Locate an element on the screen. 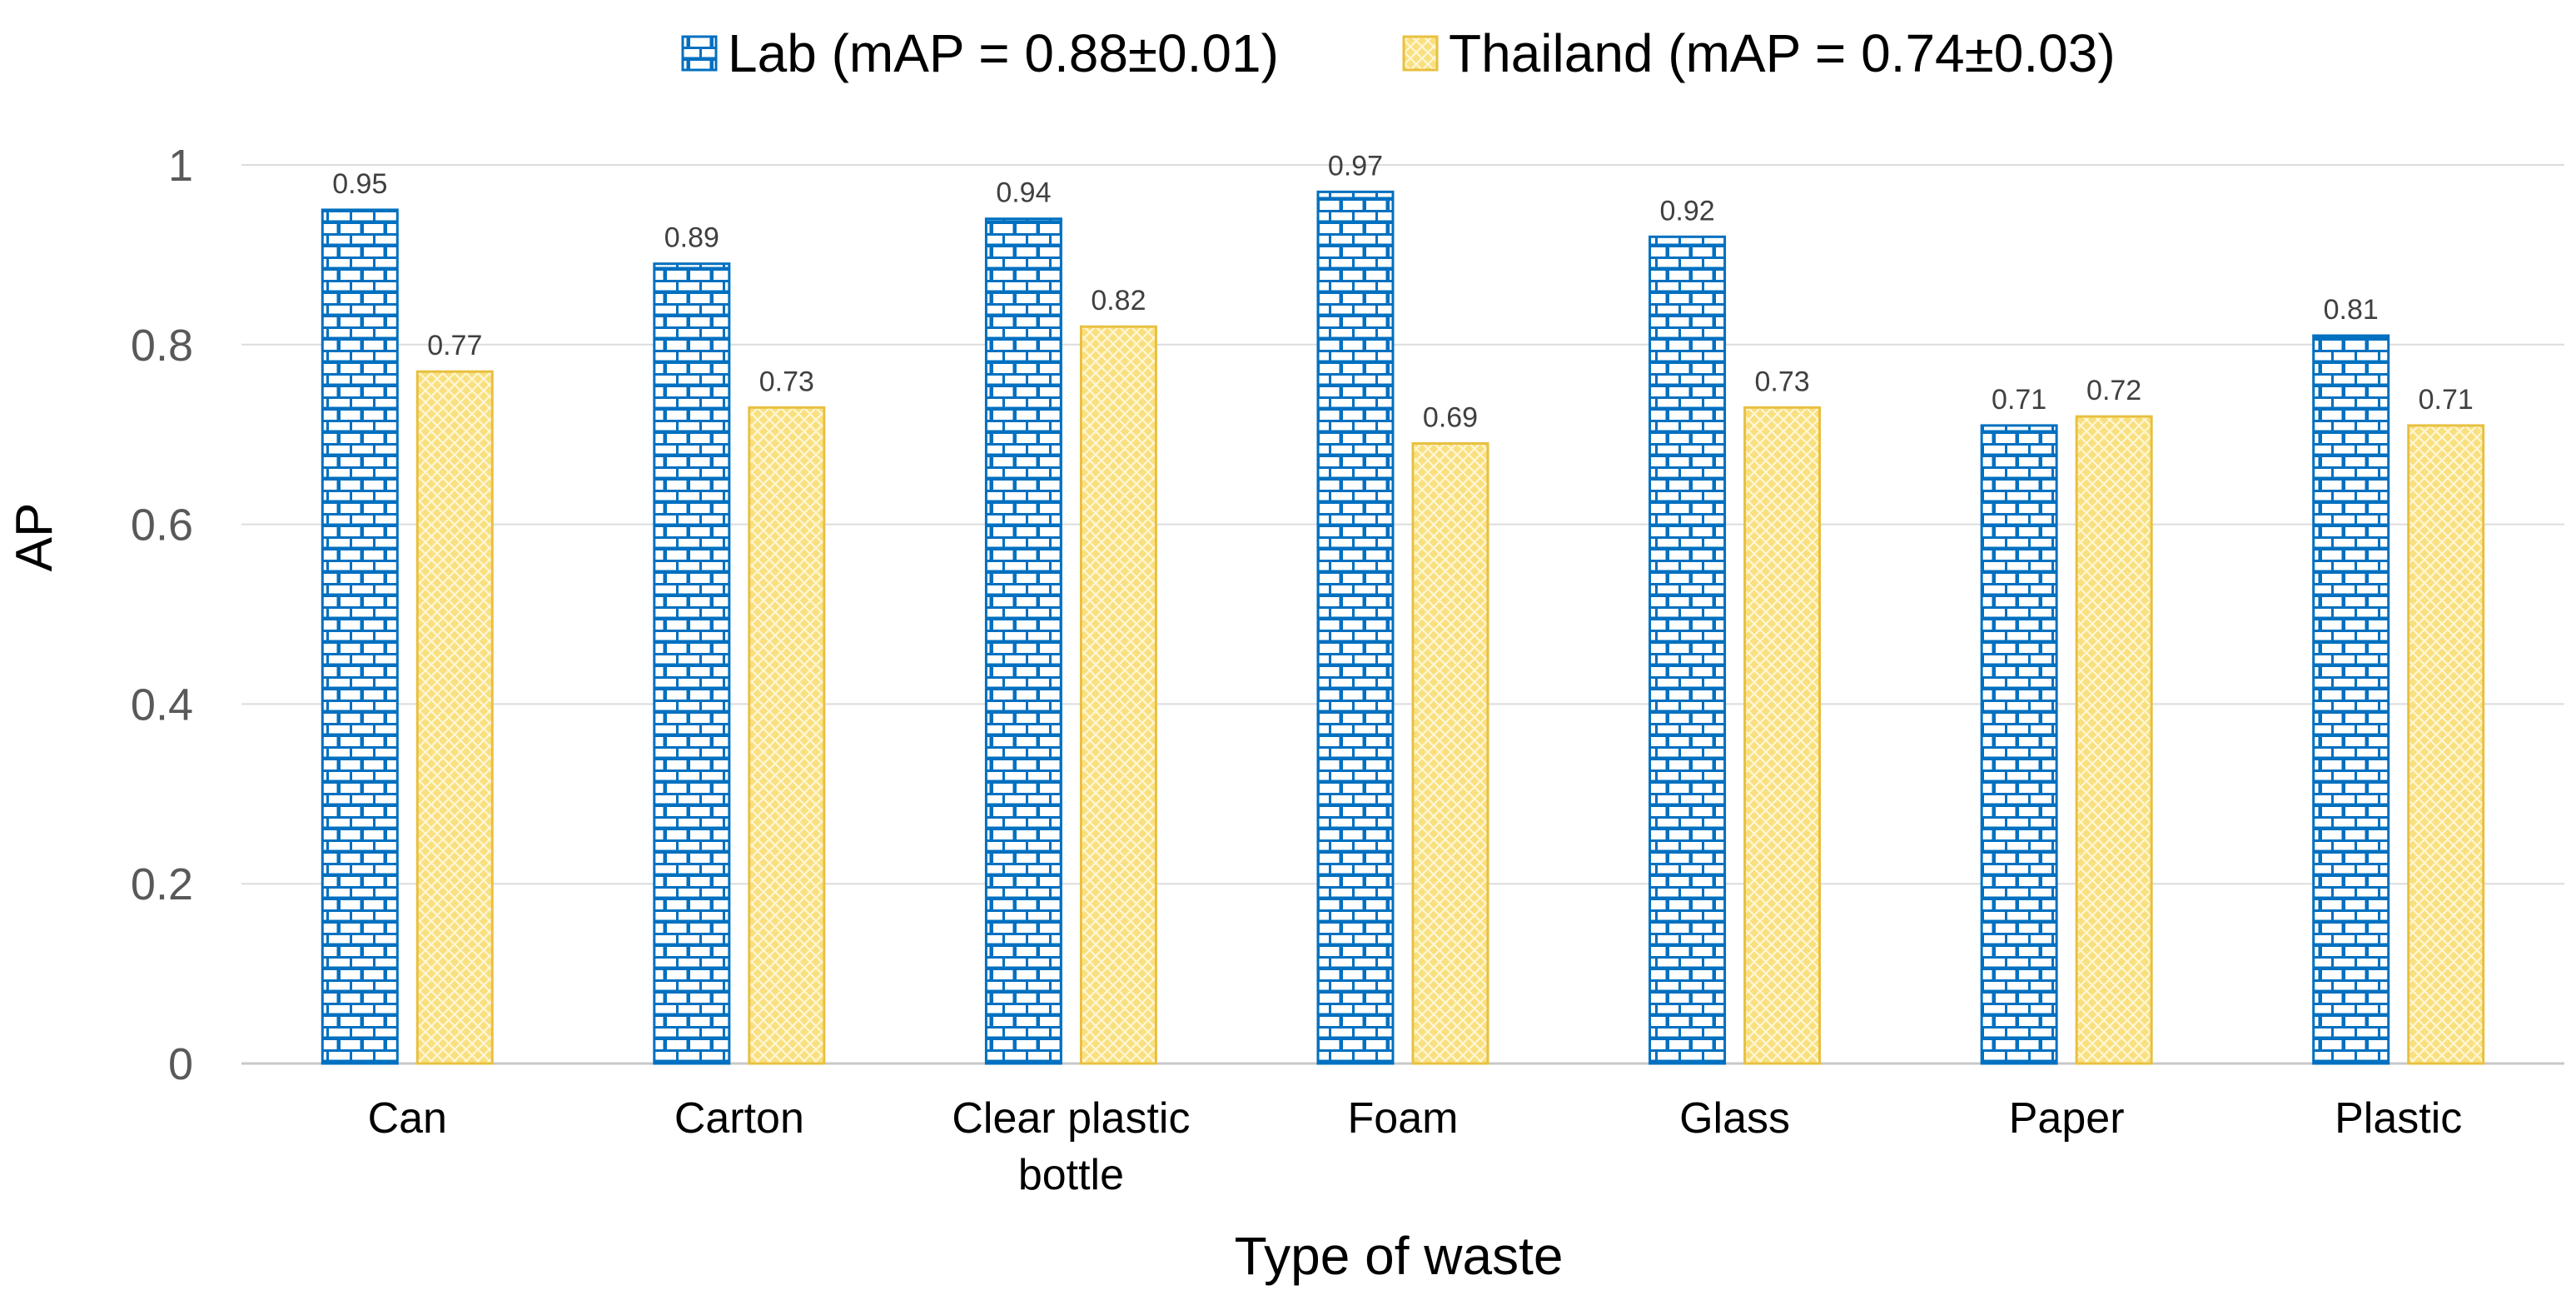  x-axis-title: Type of waste is located at coordinates (1399, 1256).